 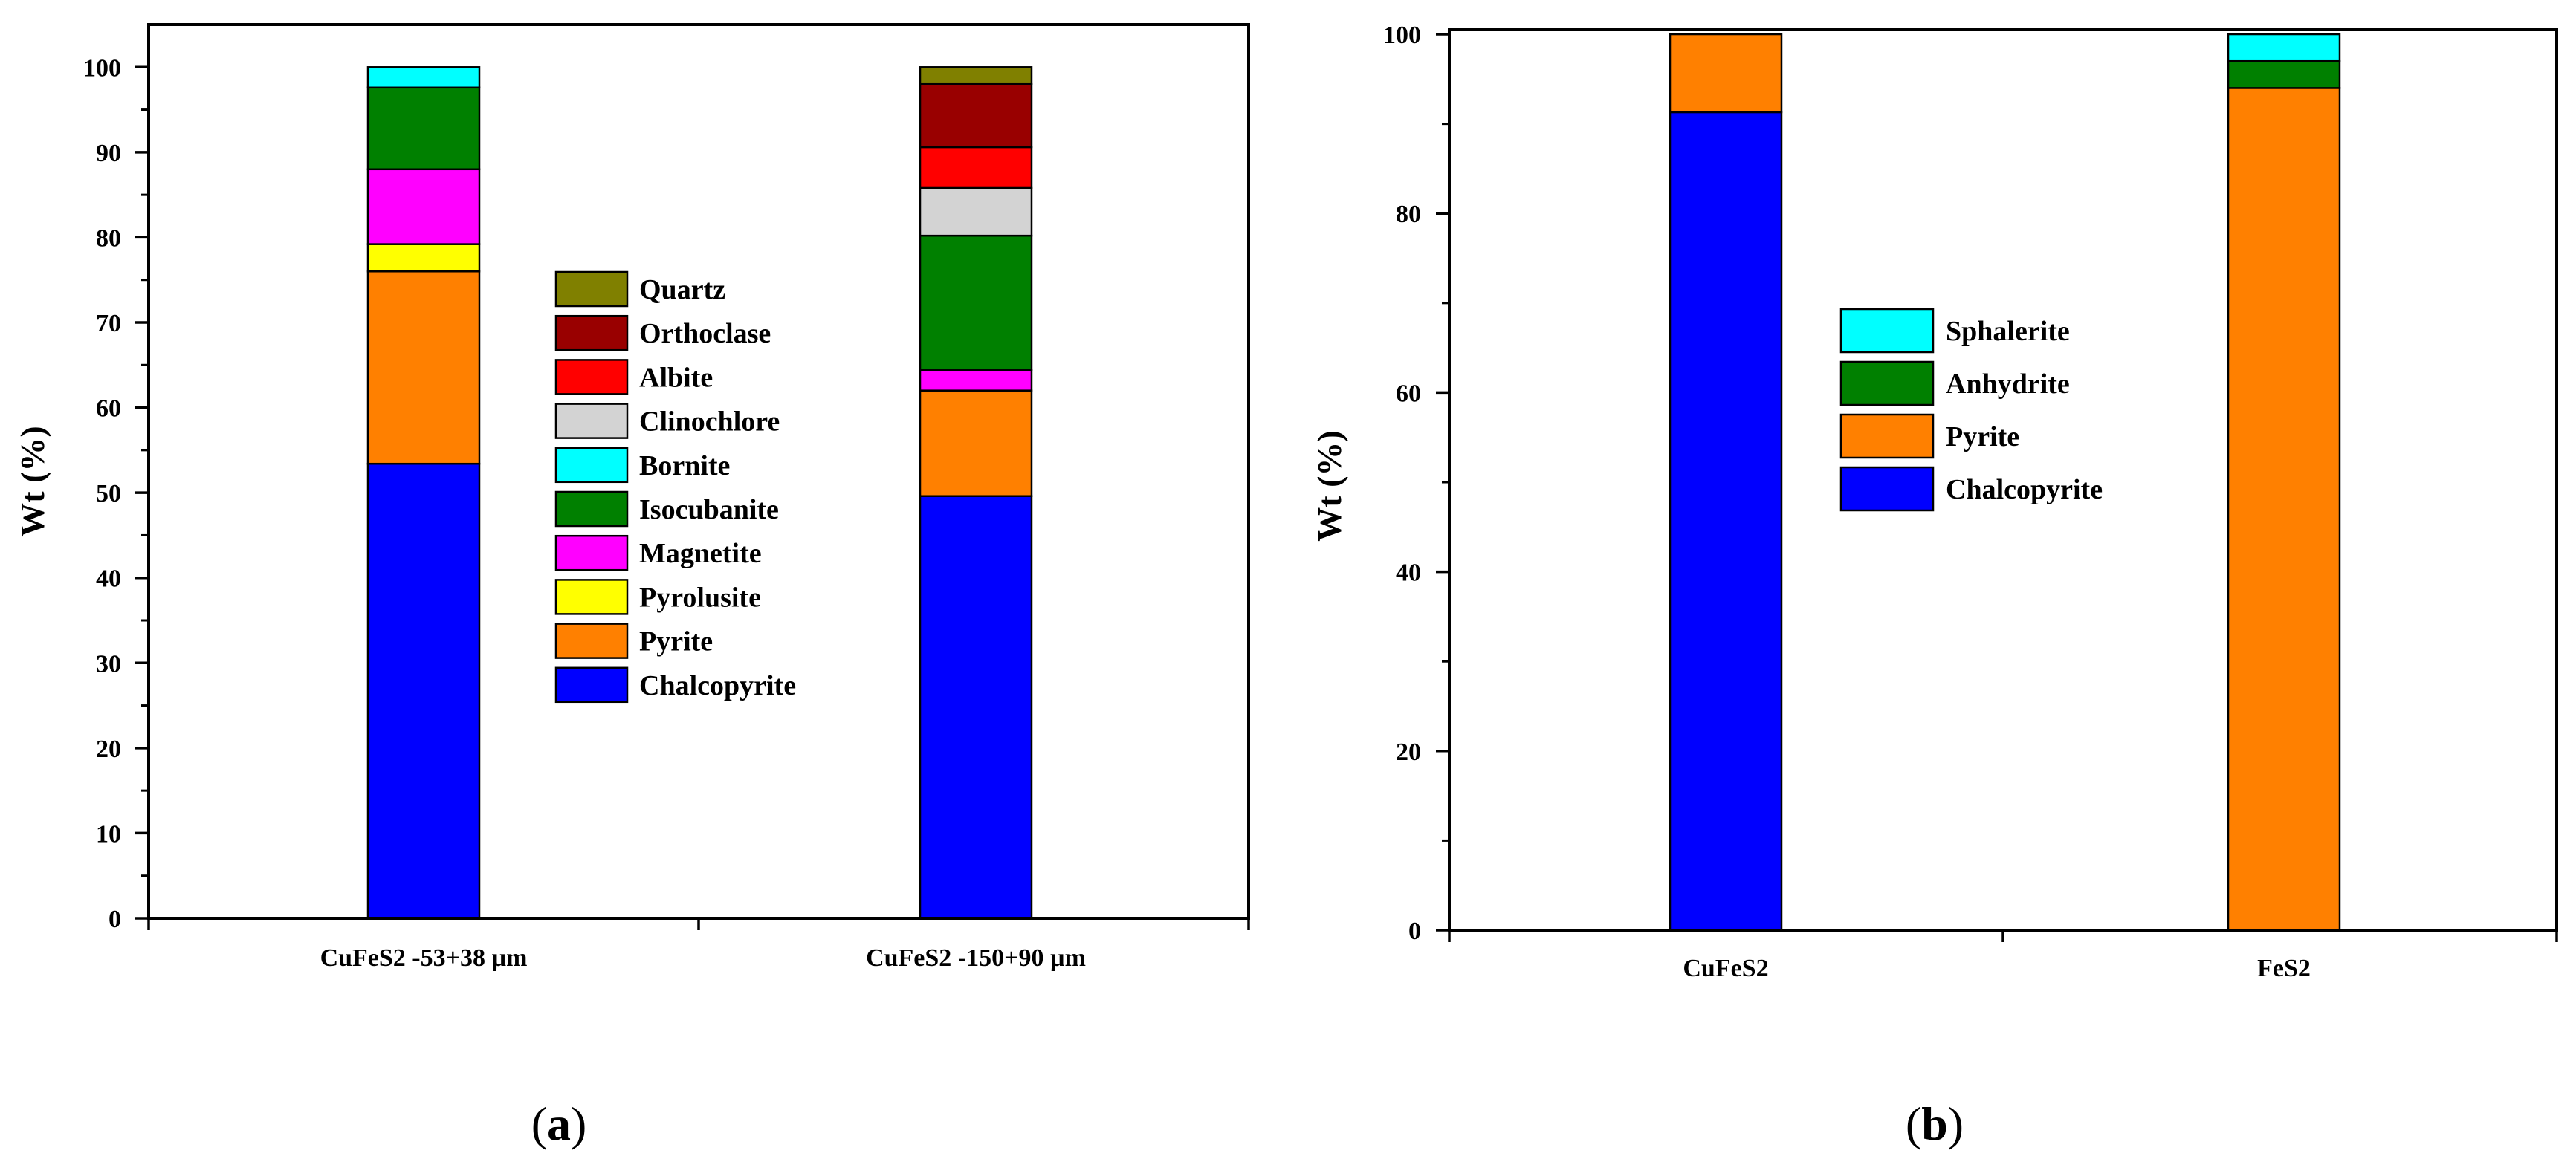 What do you see at coordinates (1408, 393) in the screenshot?
I see `y-tick-label-b-60: 60` at bounding box center [1408, 393].